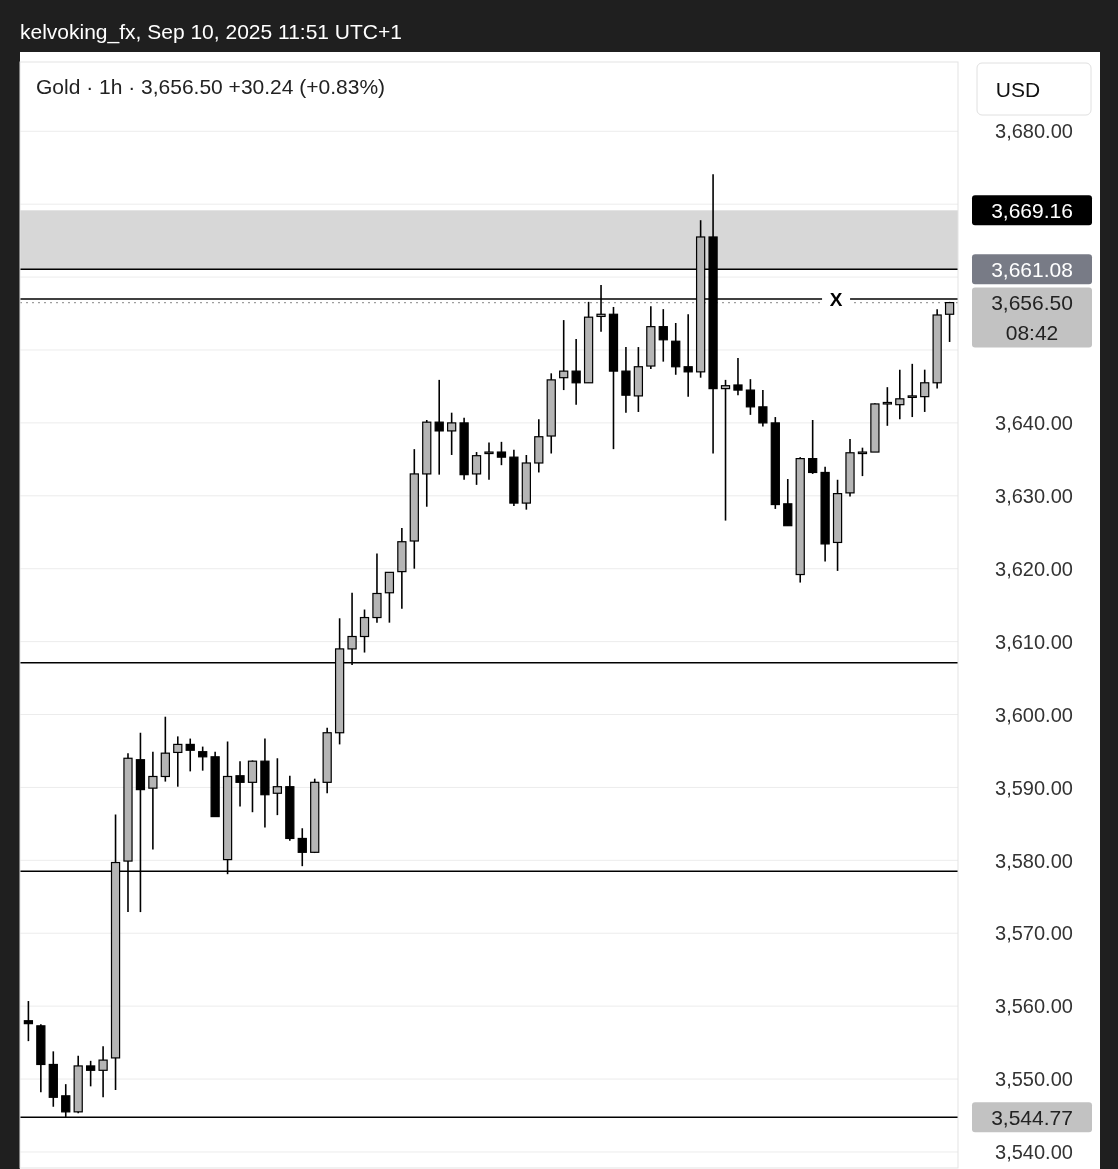  What do you see at coordinates (1034, 641) in the screenshot?
I see `y-tick-label: 3,610.00` at bounding box center [1034, 641].